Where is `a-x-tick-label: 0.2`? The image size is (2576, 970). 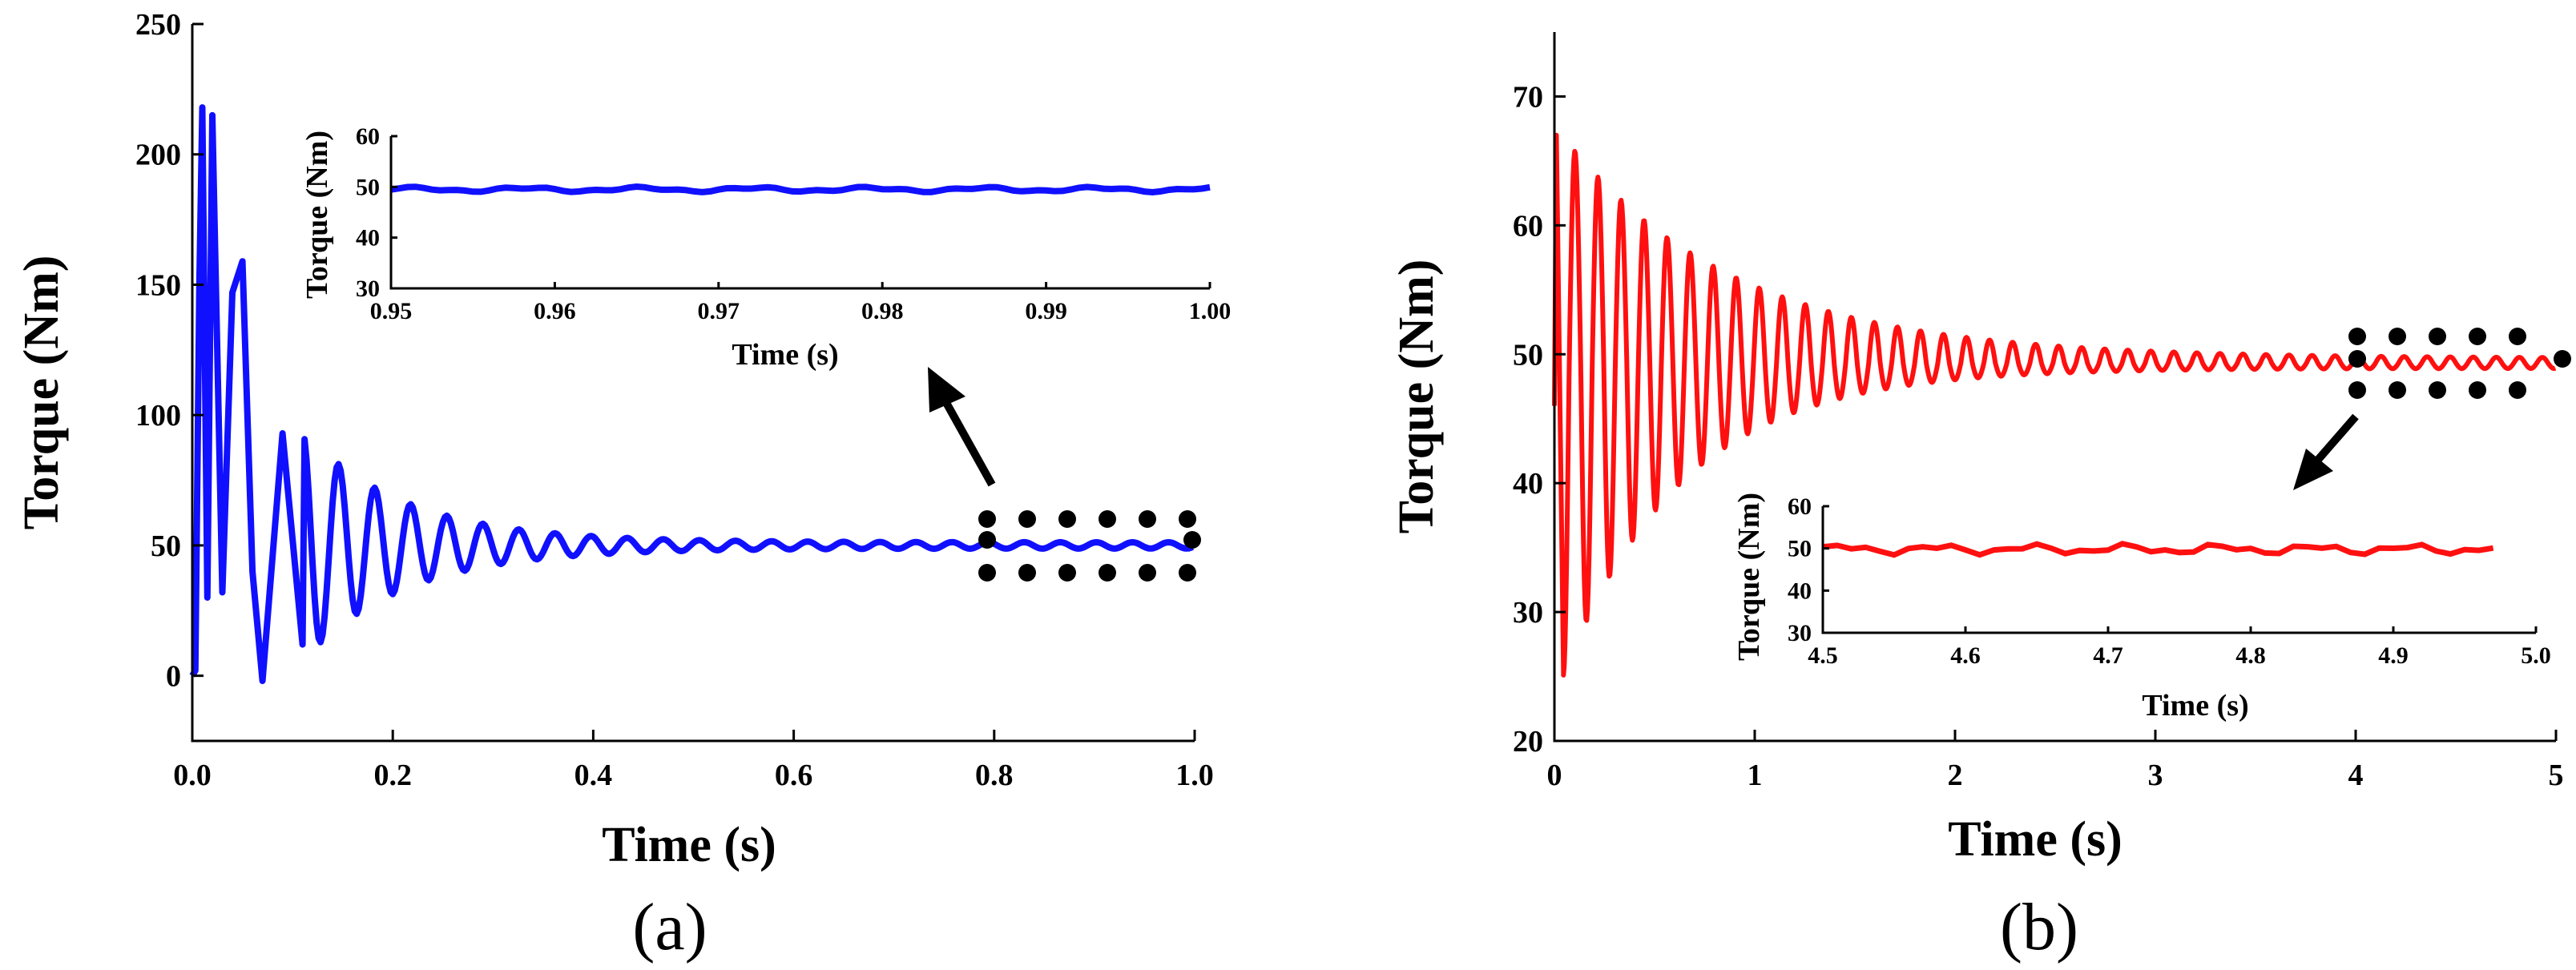 a-x-tick-label: 0.2 is located at coordinates (392, 776).